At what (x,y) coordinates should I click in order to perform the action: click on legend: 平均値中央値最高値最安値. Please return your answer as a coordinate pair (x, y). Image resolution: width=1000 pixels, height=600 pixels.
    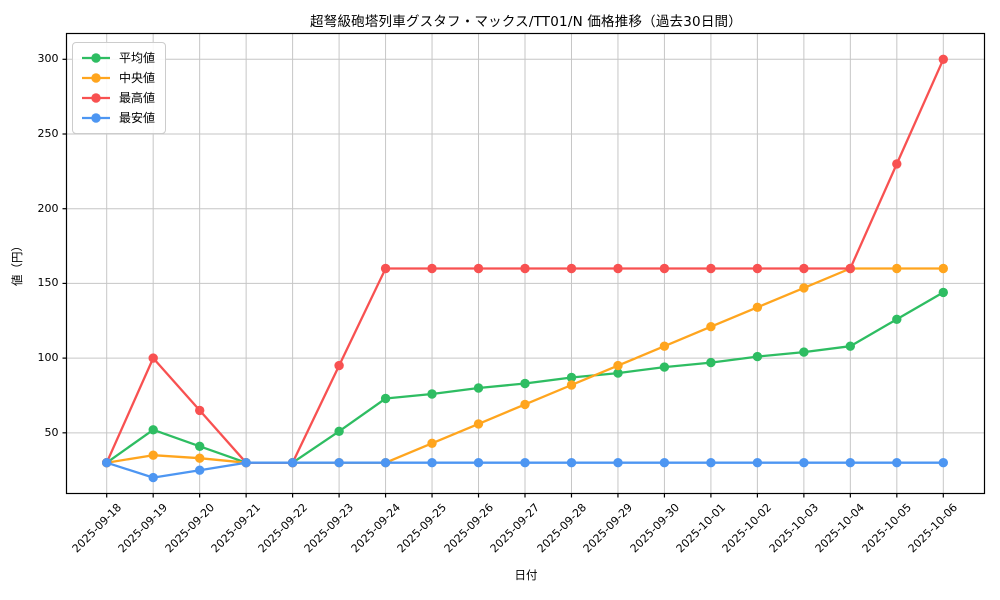
    Looking at the image, I should click on (119, 88).